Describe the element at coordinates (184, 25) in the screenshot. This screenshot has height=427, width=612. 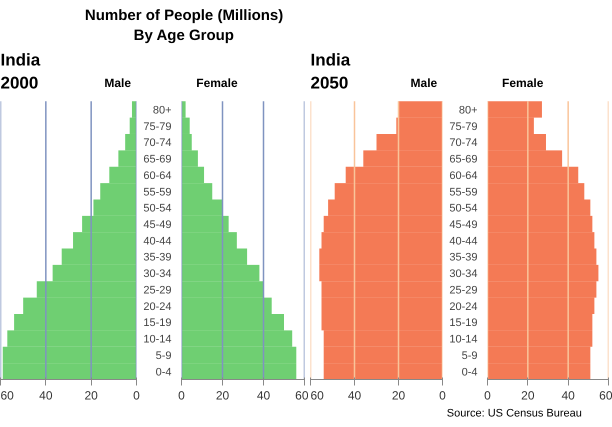
I see `text: Number of People (Millions) By Age Group` at that location.